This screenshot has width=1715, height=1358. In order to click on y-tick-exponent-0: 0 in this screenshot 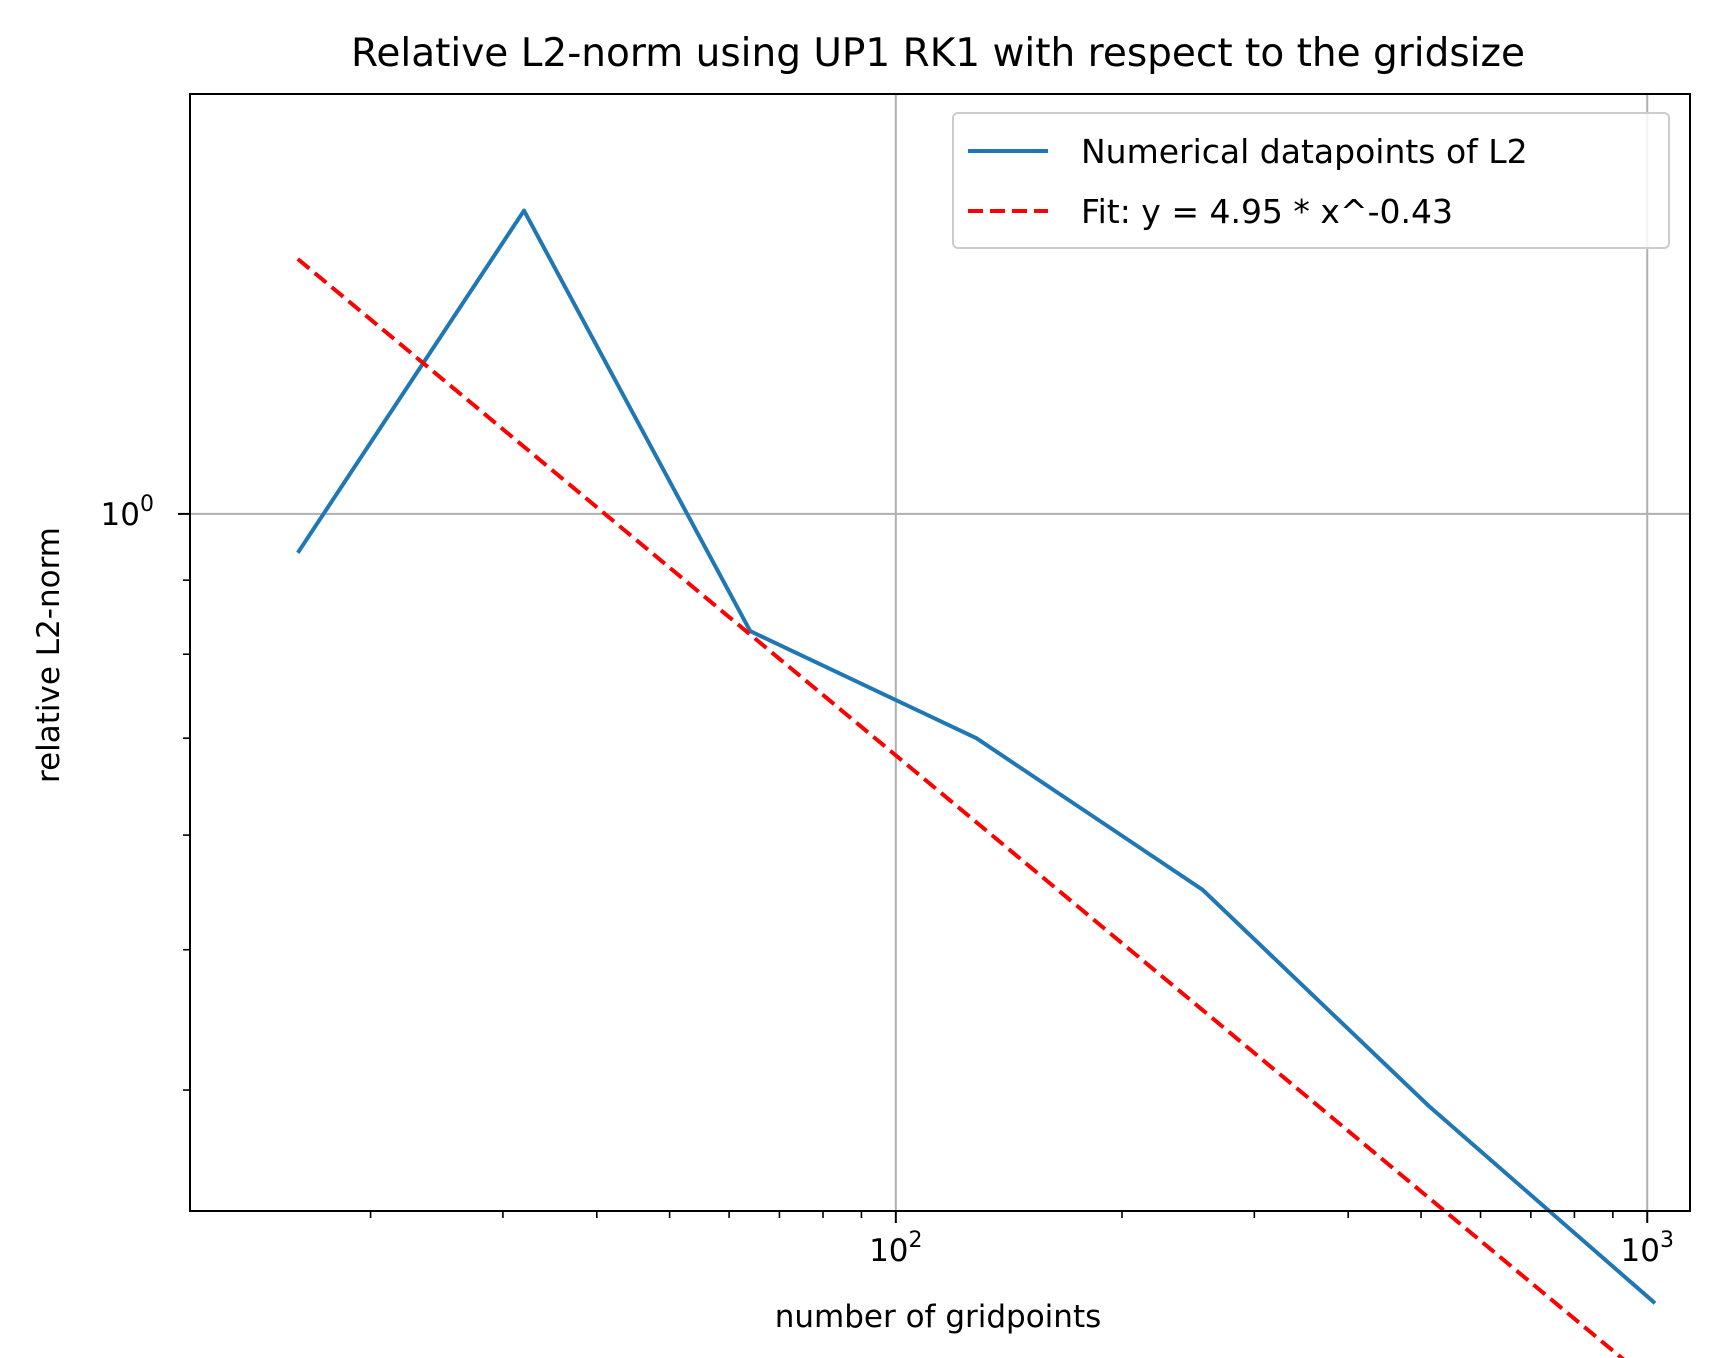, I will do `click(147, 504)`.